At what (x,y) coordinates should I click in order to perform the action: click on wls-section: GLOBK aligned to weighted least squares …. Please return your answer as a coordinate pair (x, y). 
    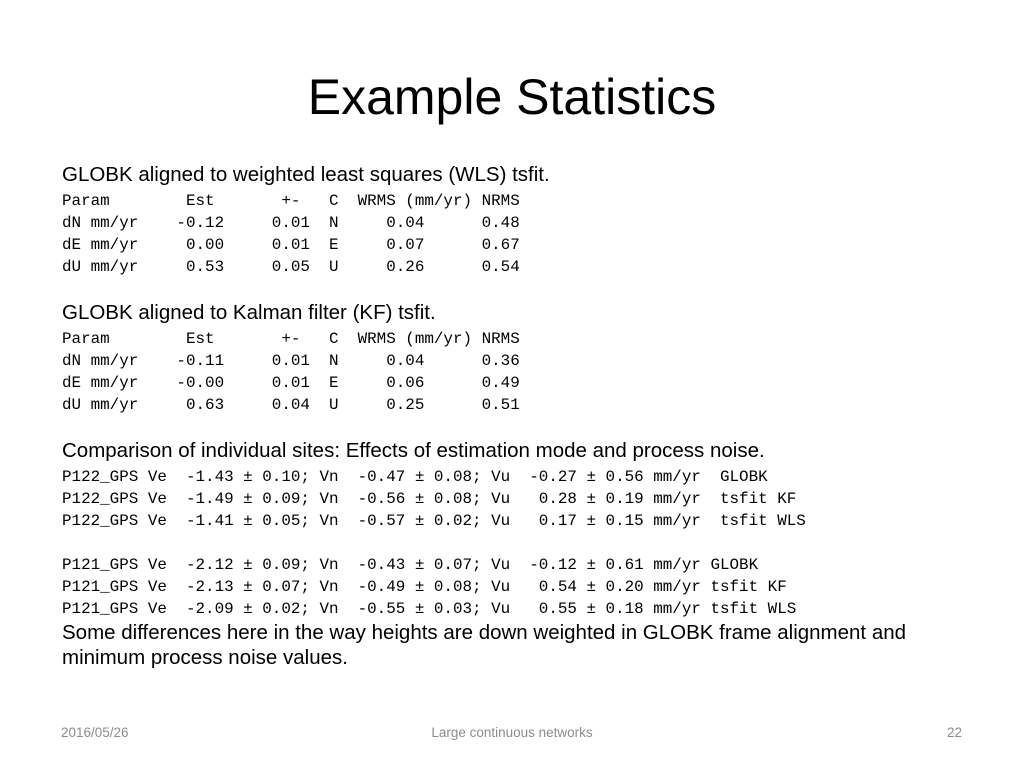
    Looking at the image, I should click on (512, 219).